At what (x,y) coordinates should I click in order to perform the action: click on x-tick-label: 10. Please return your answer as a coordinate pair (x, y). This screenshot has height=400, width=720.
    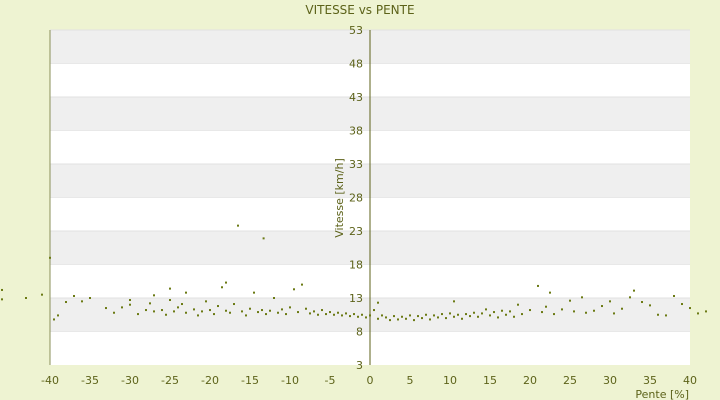
    Looking at the image, I should click on (450, 380).